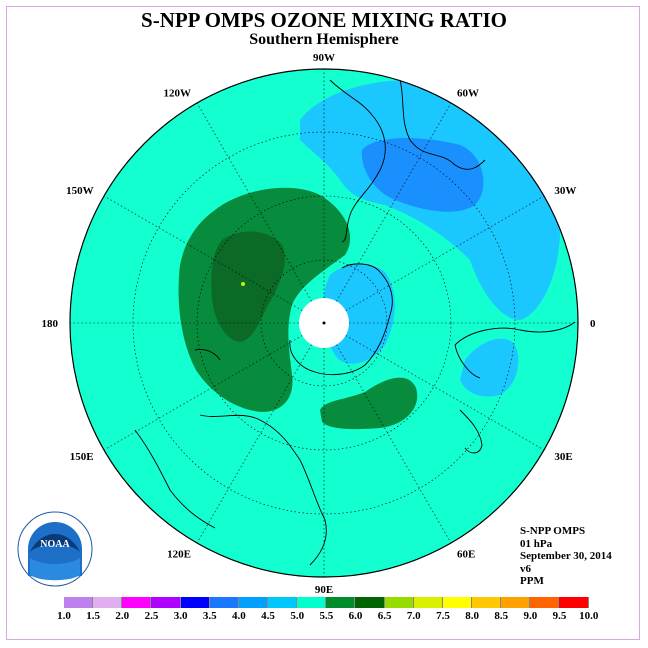 The image size is (648, 648). What do you see at coordinates (593, 324) in the screenshot?
I see `longitude-label: 0` at bounding box center [593, 324].